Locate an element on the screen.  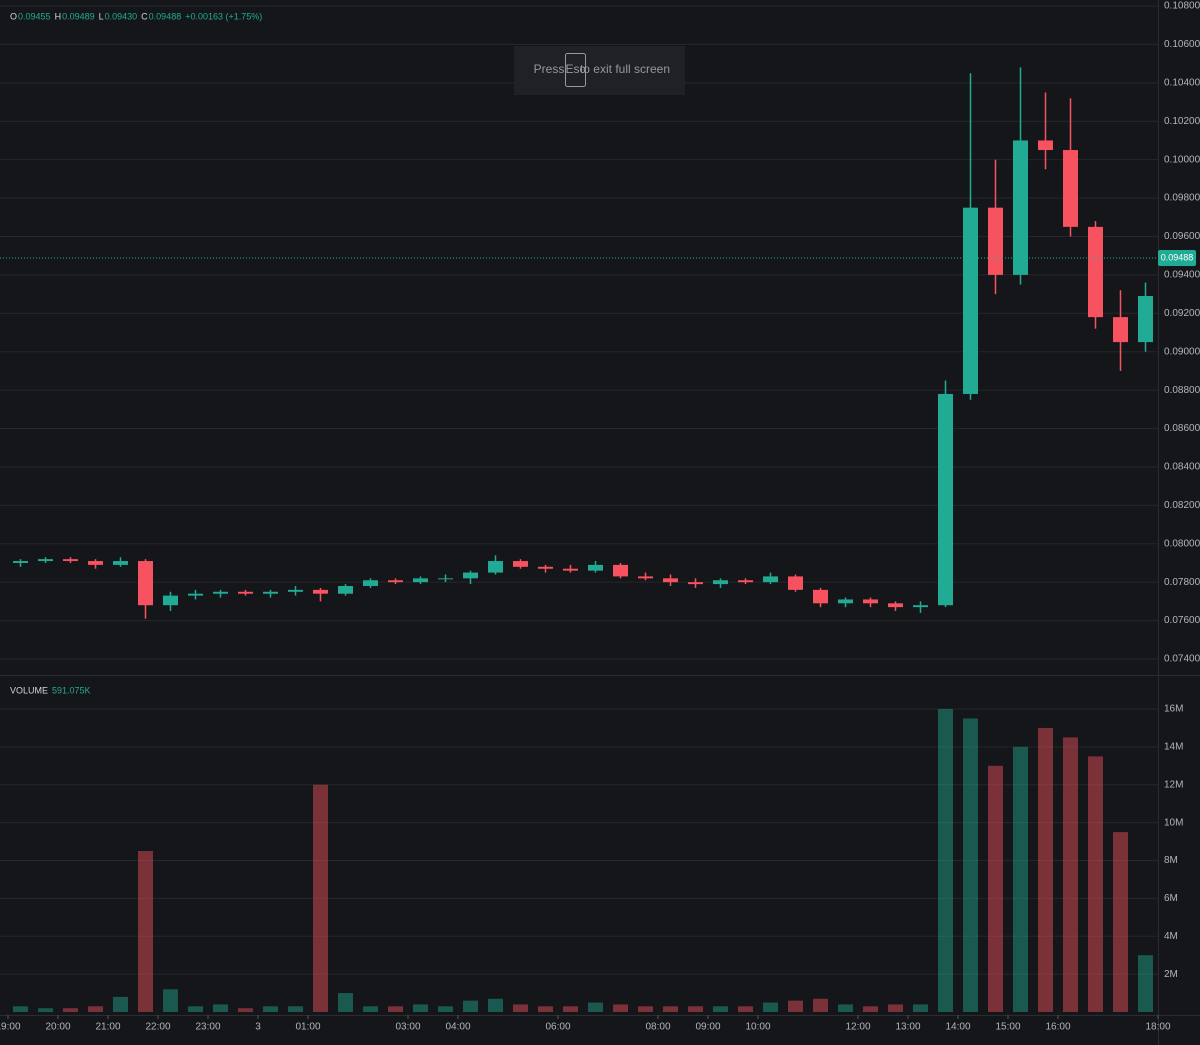
y-tick-label: 0.10400 is located at coordinates (1182, 82).